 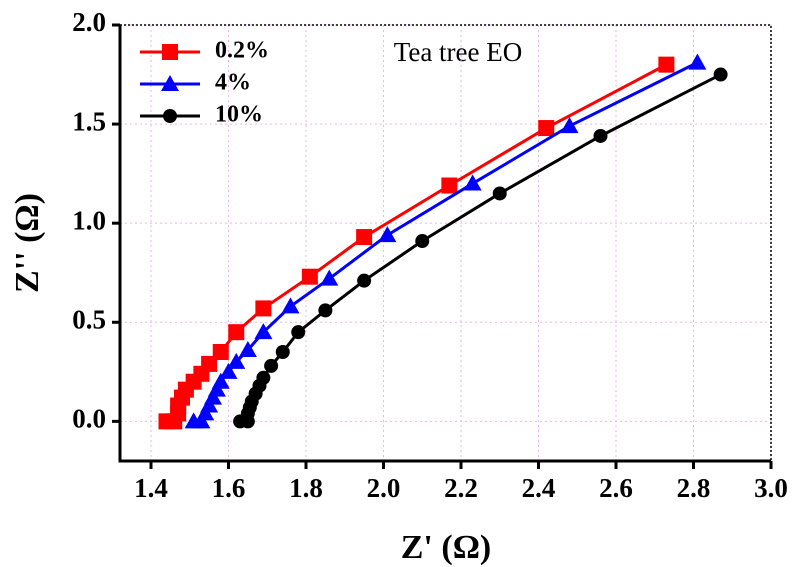 I want to click on y-tick-label: 0.0, so click(x=89, y=419).